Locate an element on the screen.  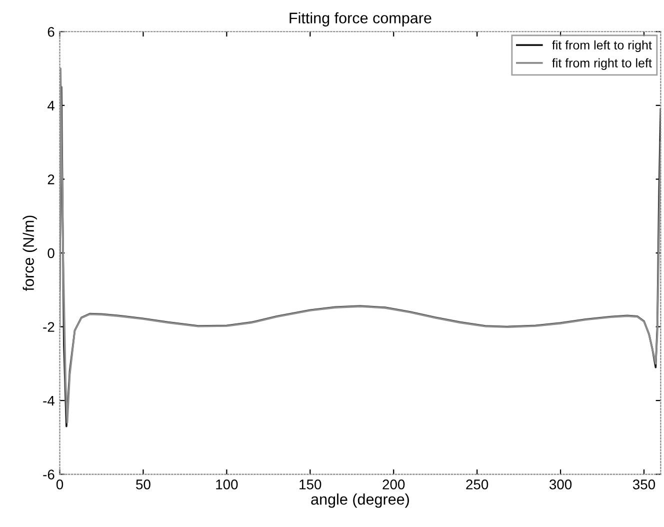
legend-label: fit from right to left is located at coordinates (602, 64).